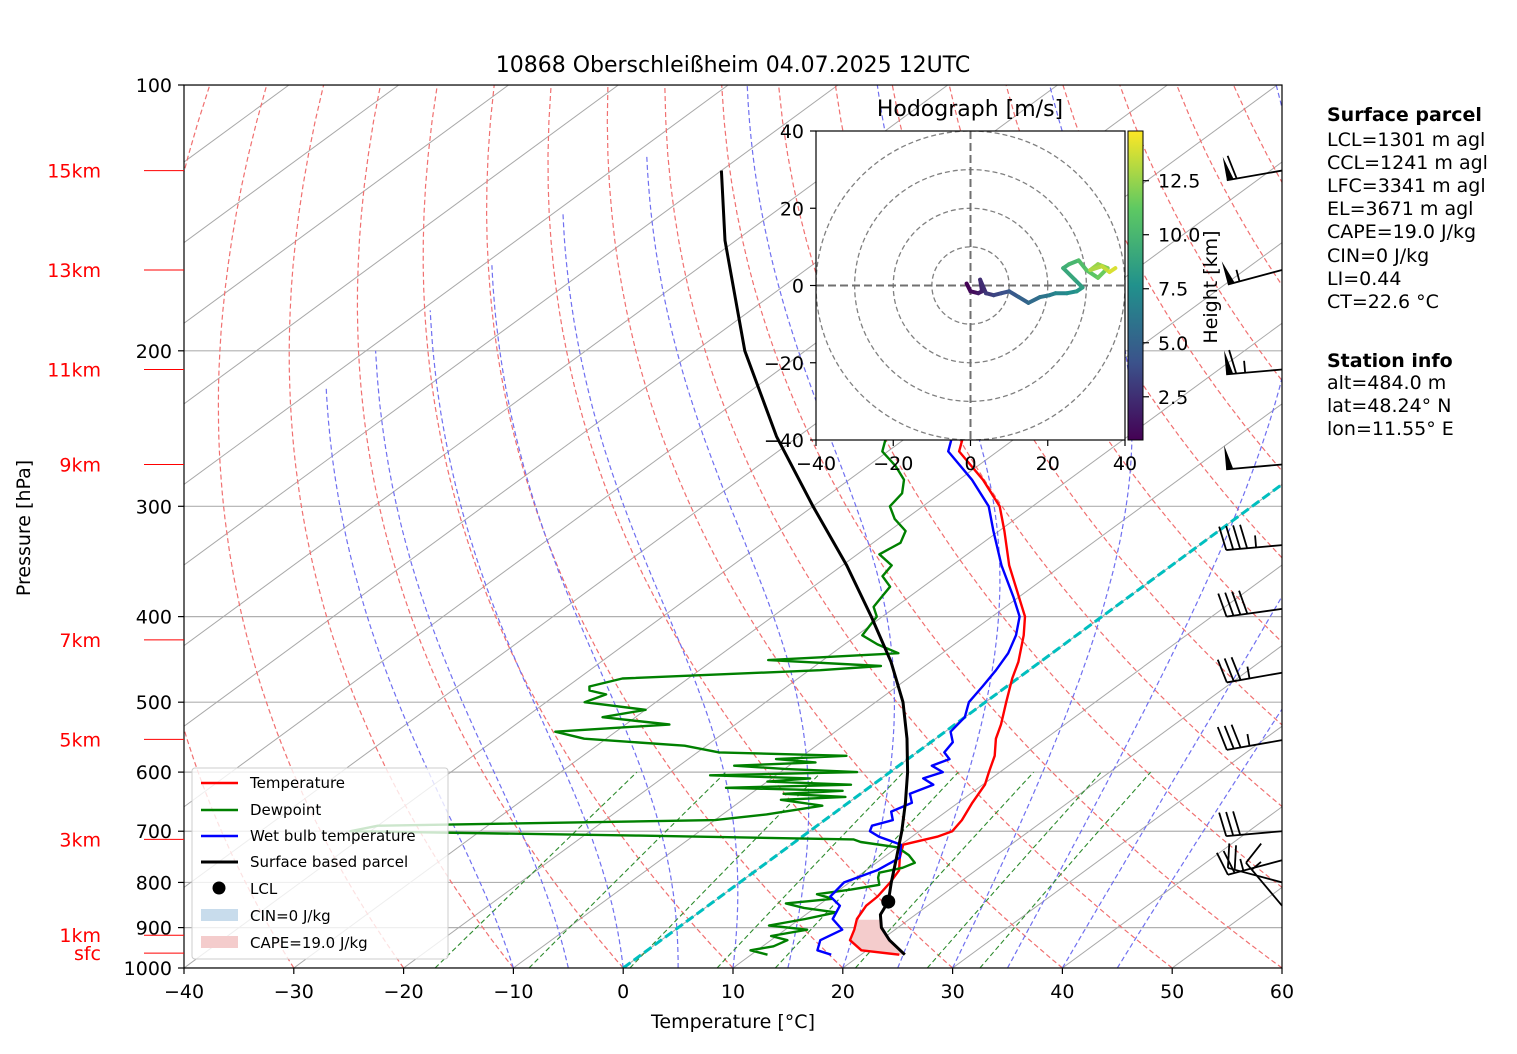  Describe the element at coordinates (329, 862) in the screenshot. I see `legend-label-parcel: Surface based parcel` at that location.